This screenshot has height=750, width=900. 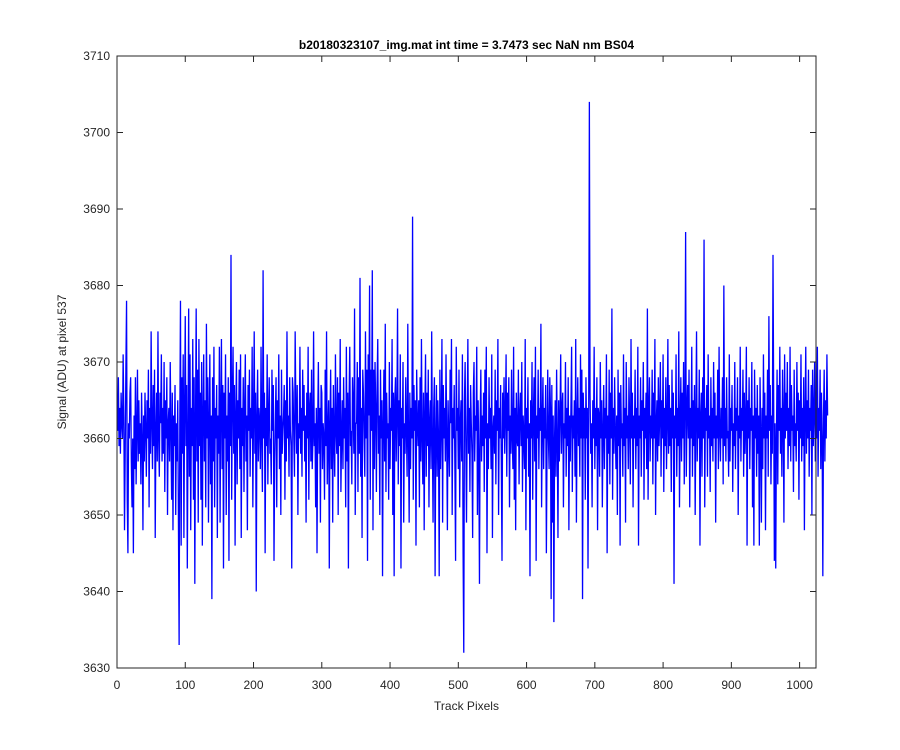 What do you see at coordinates (731, 685) in the screenshot?
I see `x-tick-label: 900` at bounding box center [731, 685].